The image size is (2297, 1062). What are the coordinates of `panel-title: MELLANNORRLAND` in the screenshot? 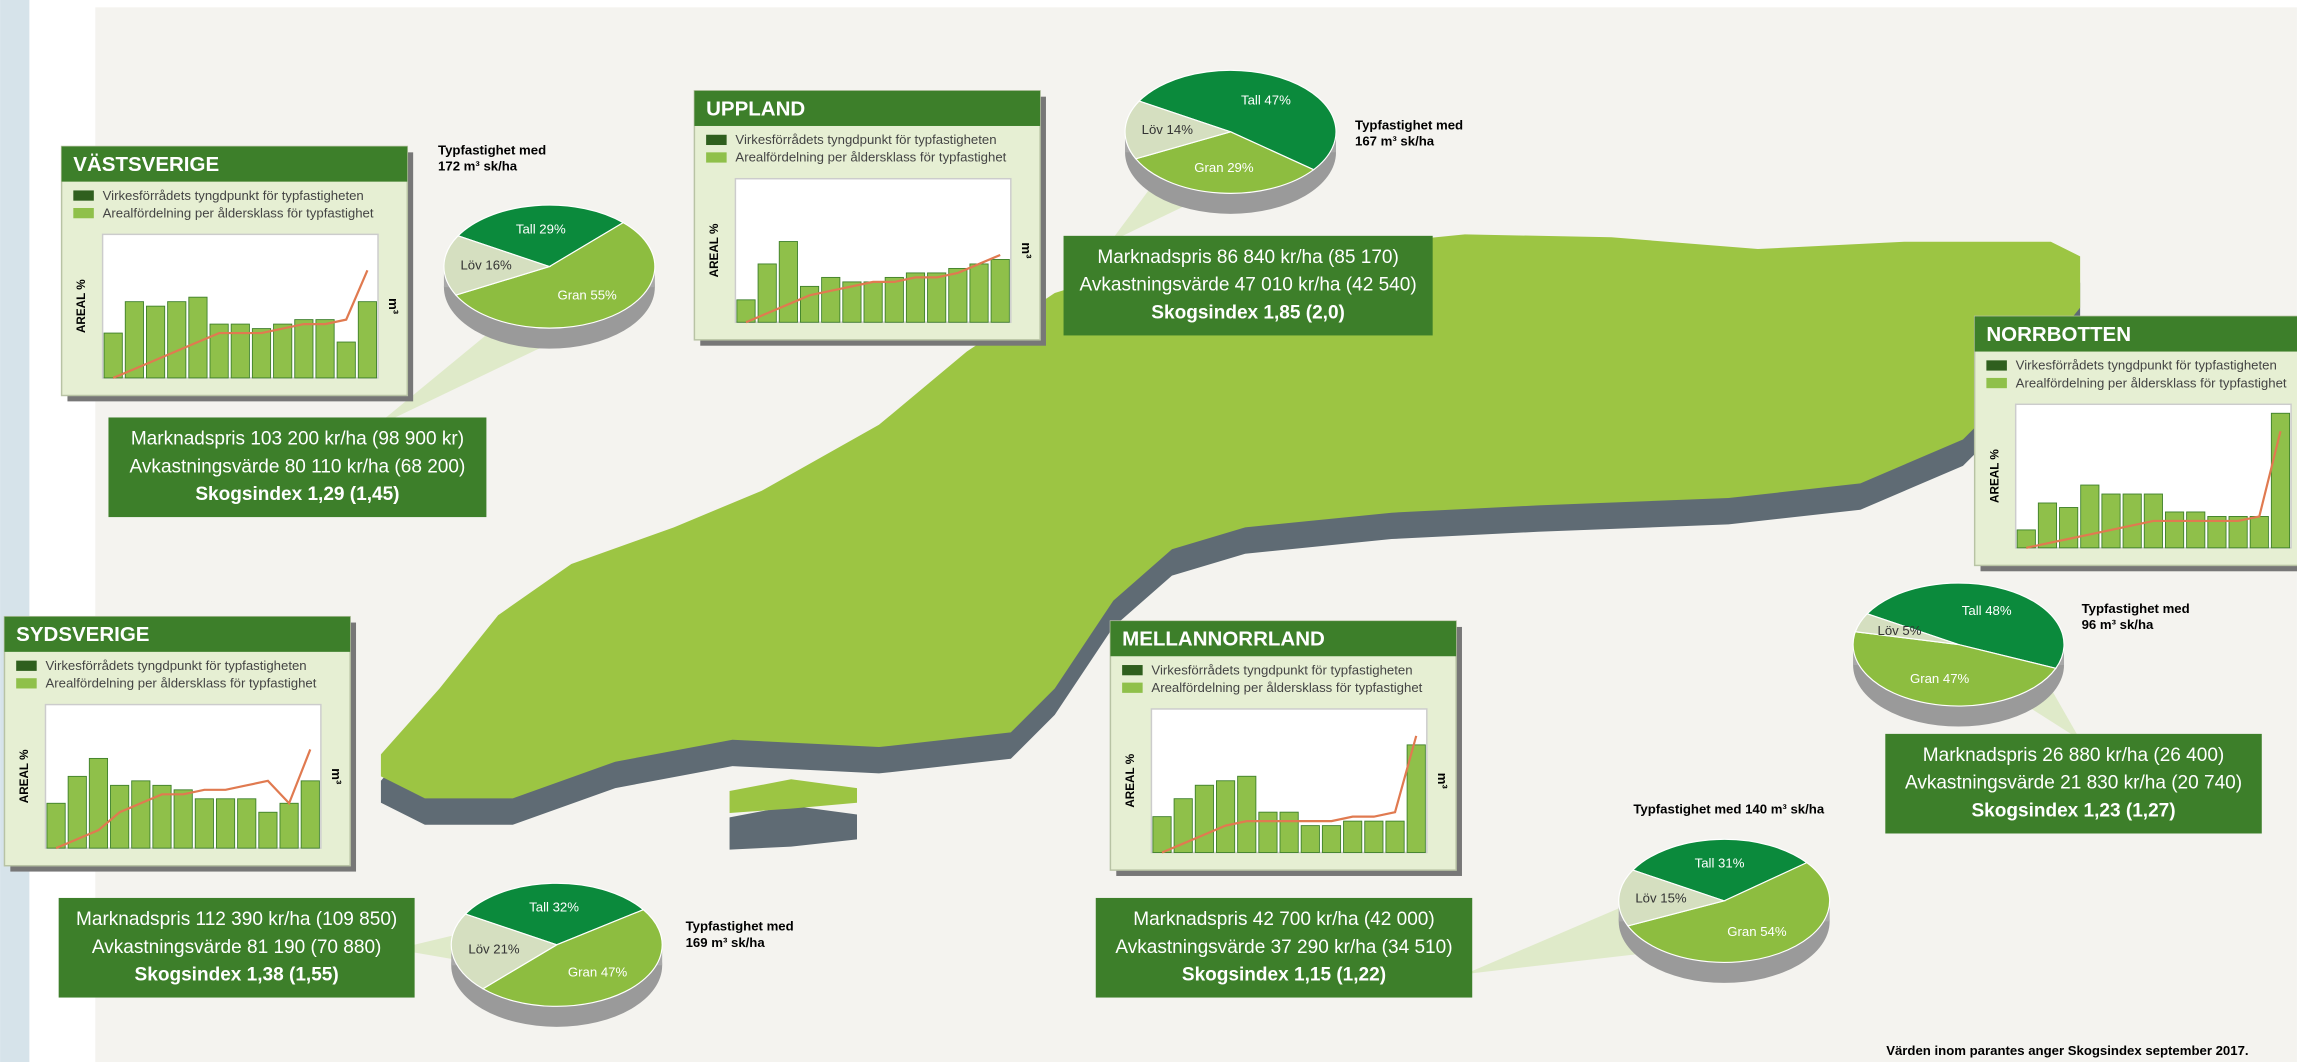 It's located at (1223, 639).